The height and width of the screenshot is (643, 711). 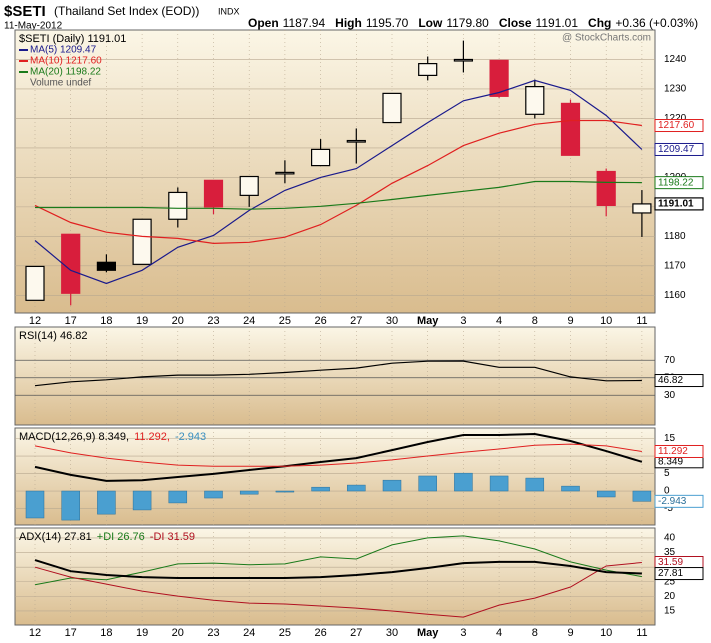 I want to click on x-tick-label: 27, so click(x=356, y=633).